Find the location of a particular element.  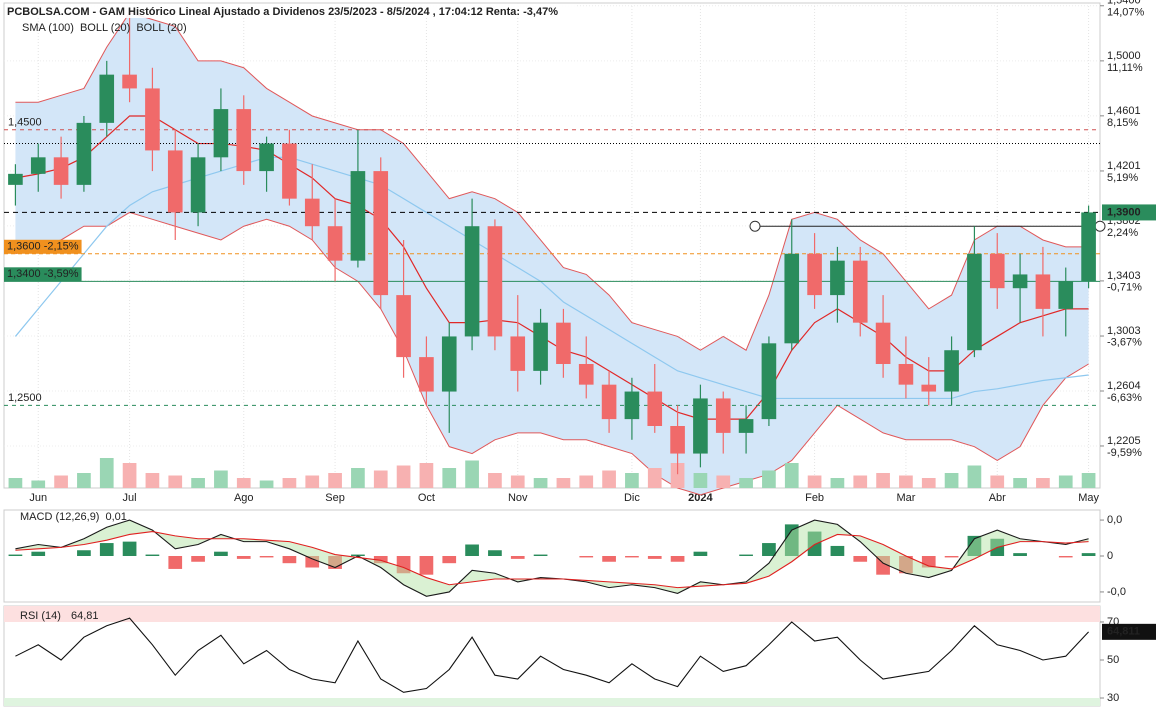

title-bg is located at coordinates (290, 11).